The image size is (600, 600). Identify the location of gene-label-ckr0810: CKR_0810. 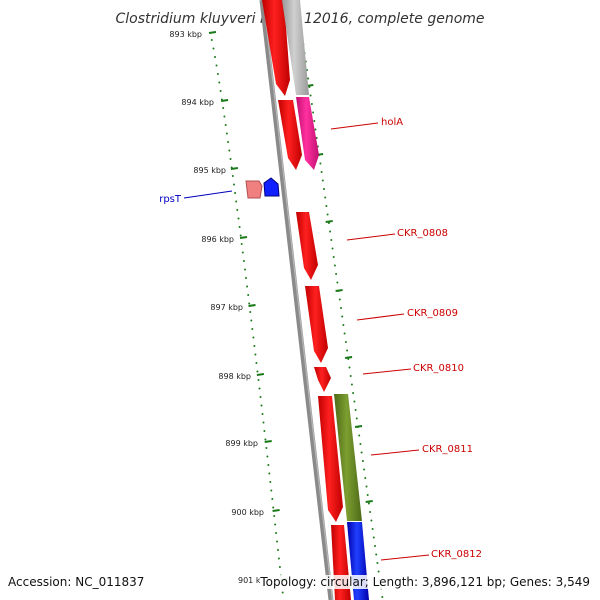
(438, 368).